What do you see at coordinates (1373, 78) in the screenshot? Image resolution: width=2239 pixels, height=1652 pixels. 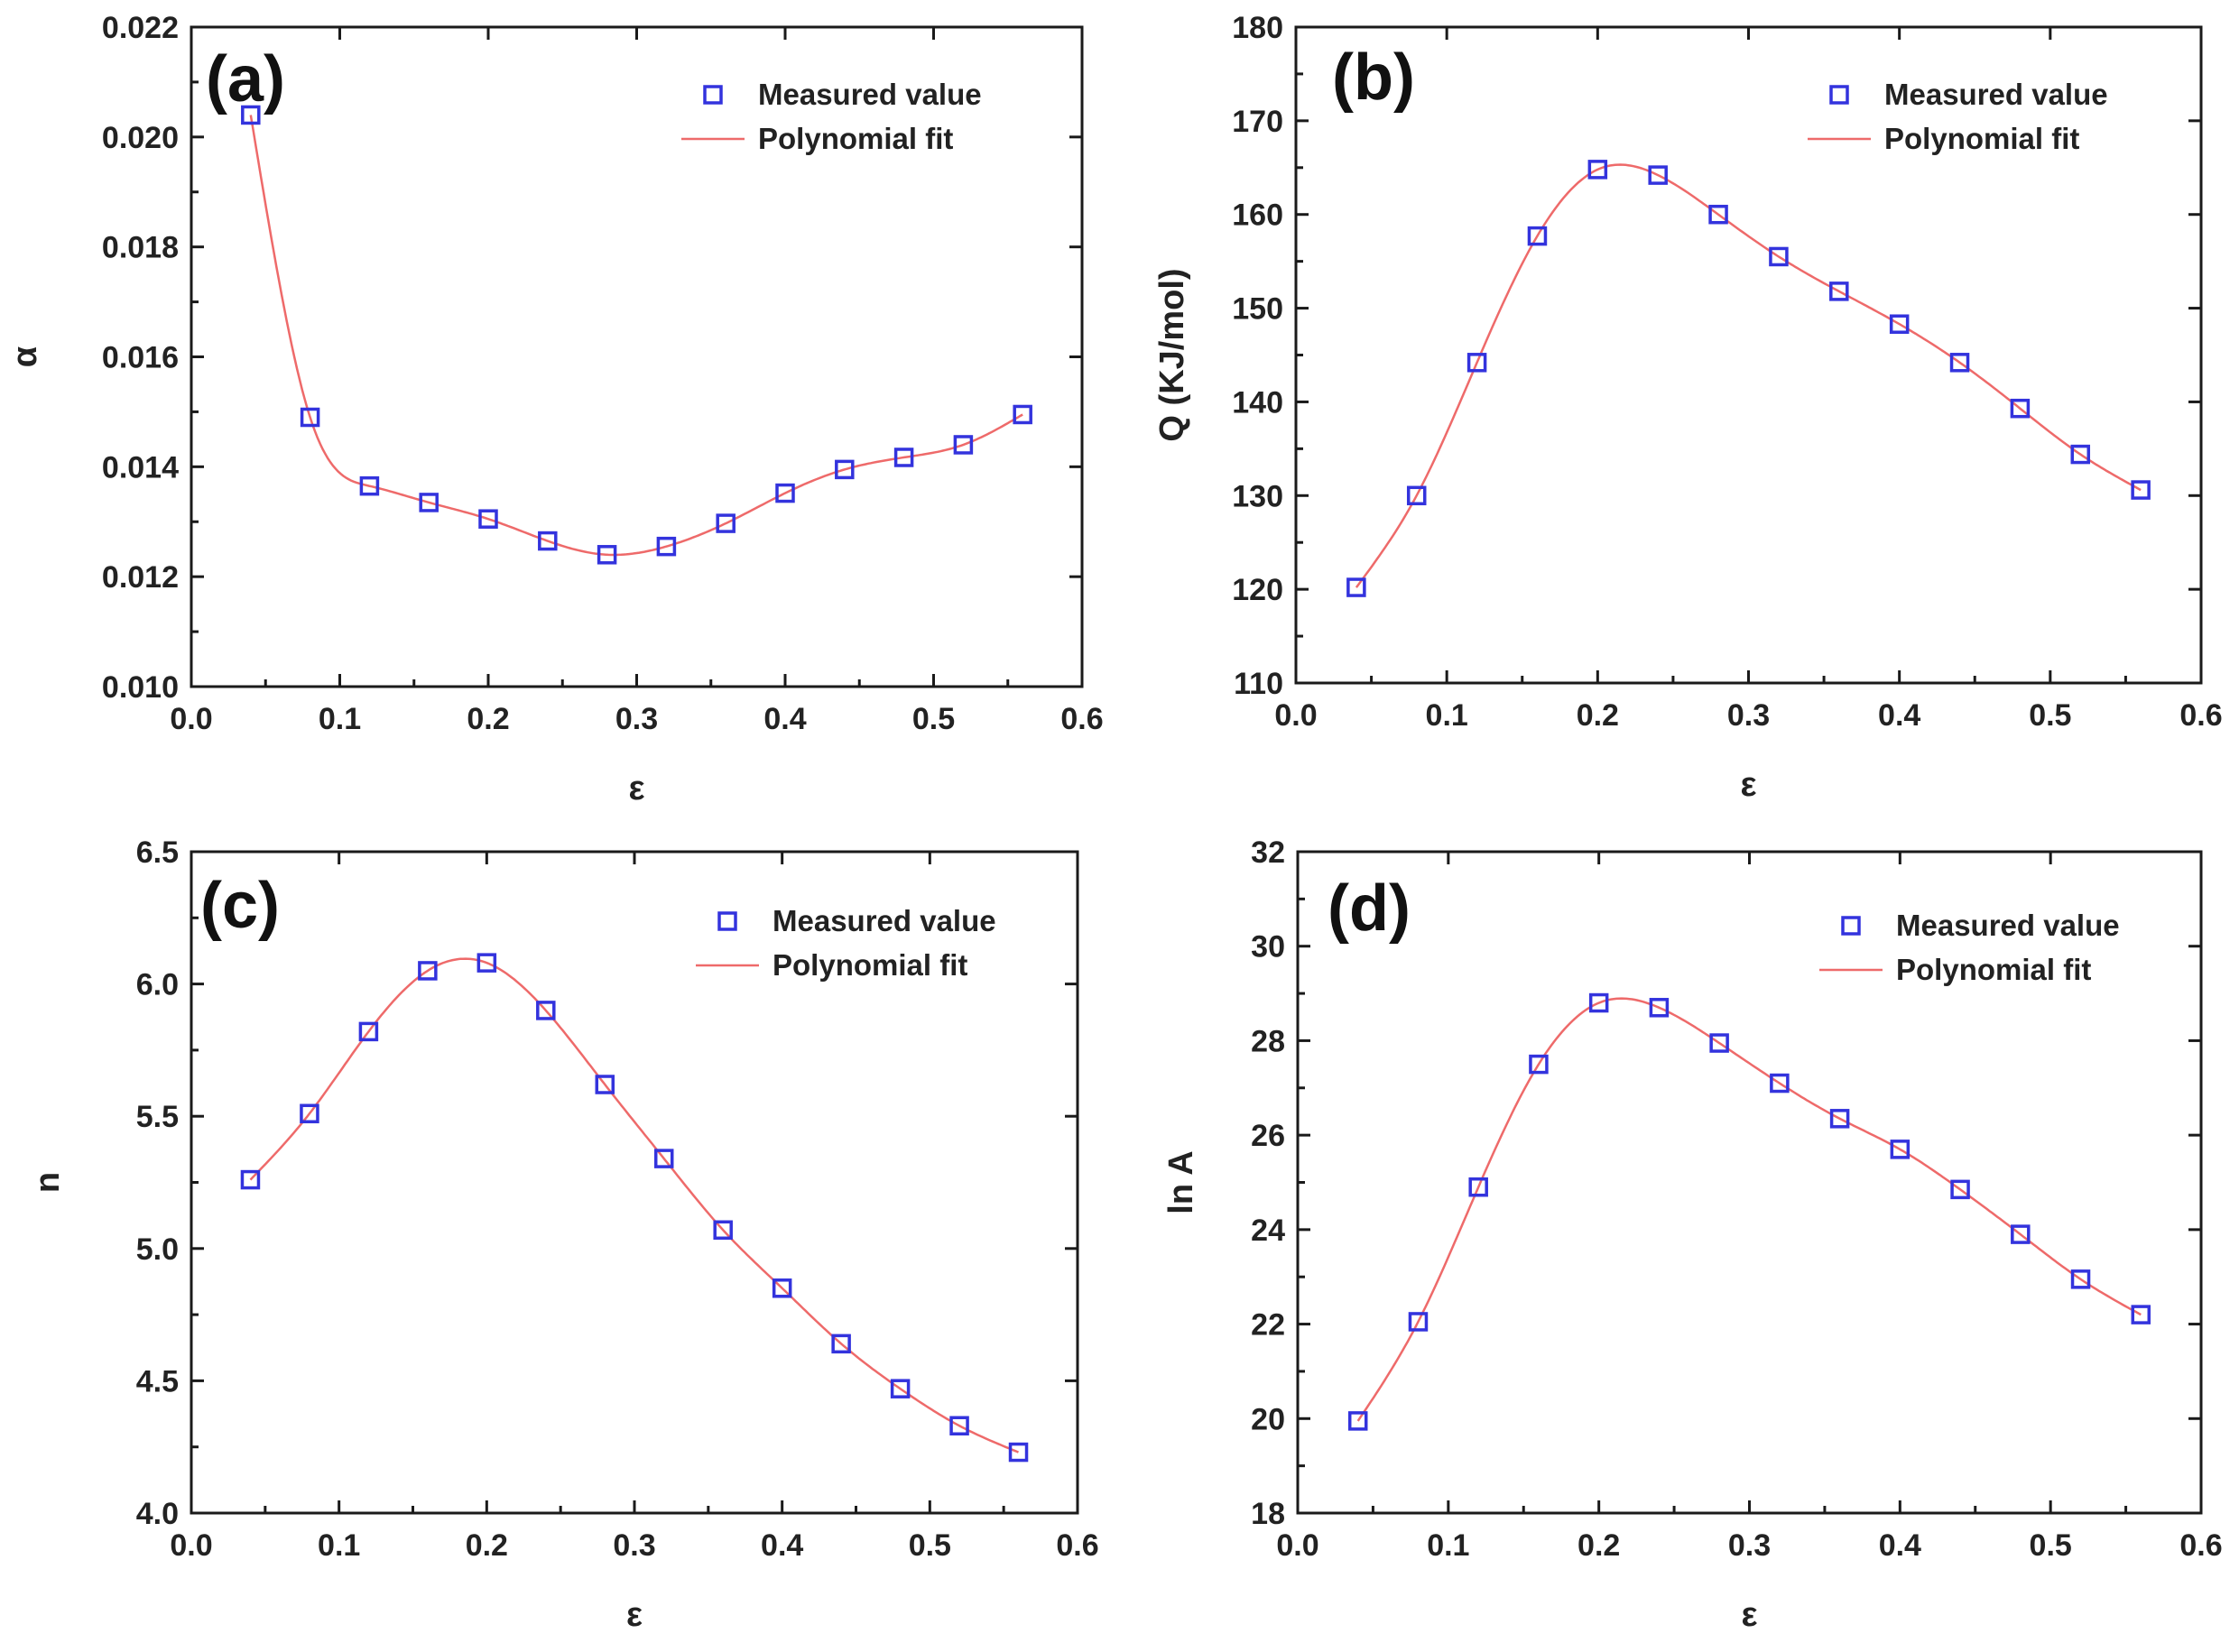 I see `panel-label-b: (b)` at bounding box center [1373, 78].